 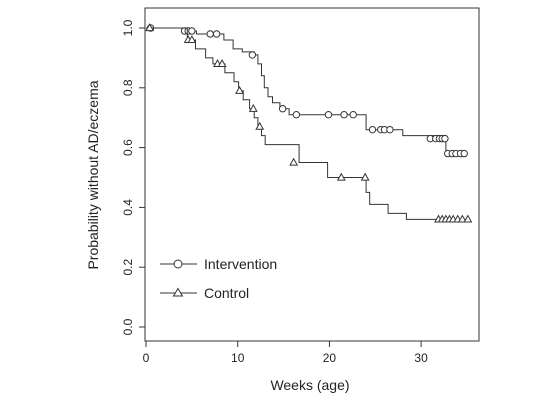 What do you see at coordinates (238, 358) in the screenshot?
I see `x-tick-label: 10` at bounding box center [238, 358].